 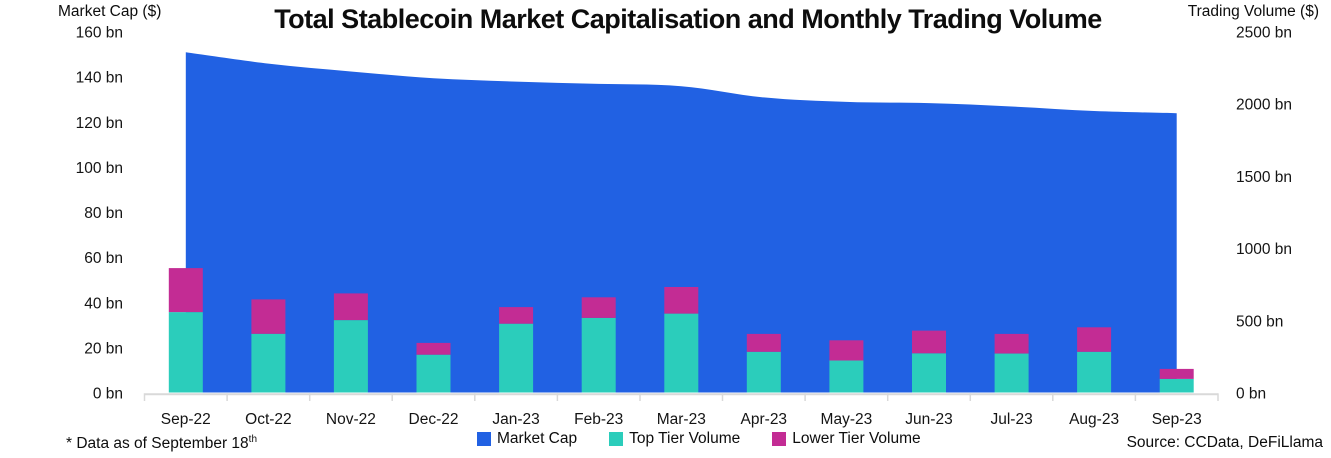 I want to click on x-tick-label: May-23, so click(x=847, y=419).